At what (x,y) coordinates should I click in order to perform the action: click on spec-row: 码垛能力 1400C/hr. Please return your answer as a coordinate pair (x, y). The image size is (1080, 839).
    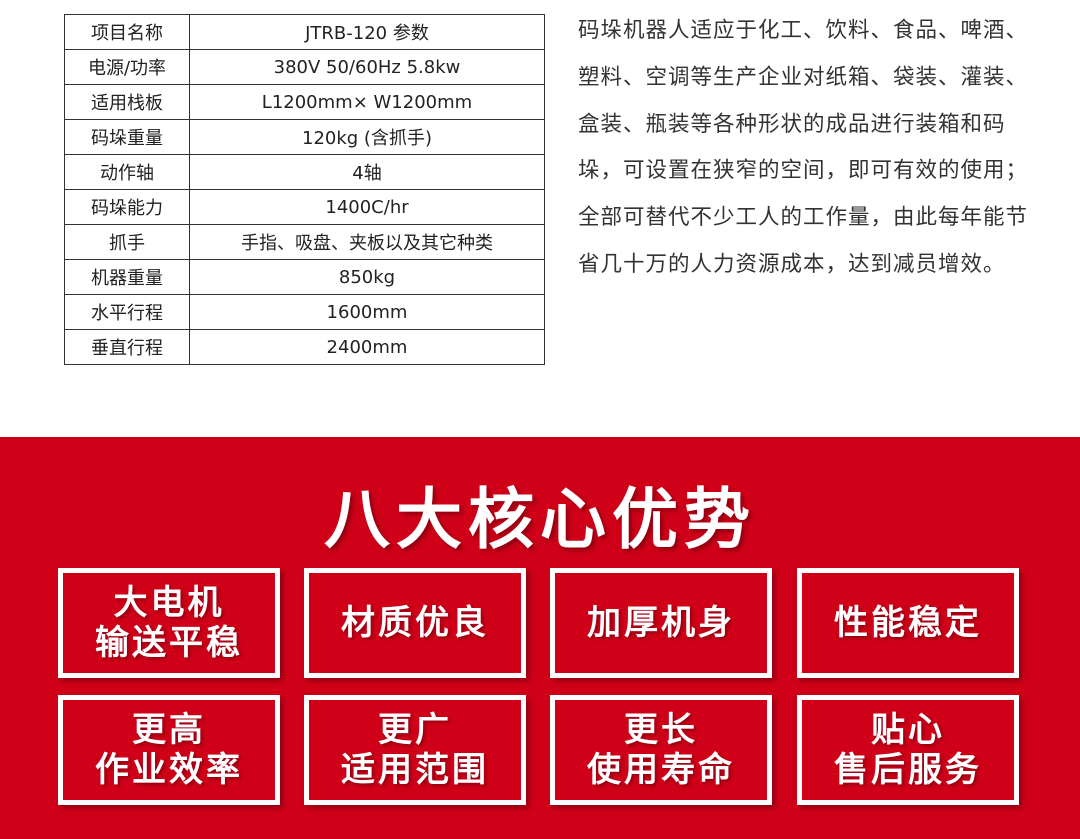
    Looking at the image, I should click on (304, 207).